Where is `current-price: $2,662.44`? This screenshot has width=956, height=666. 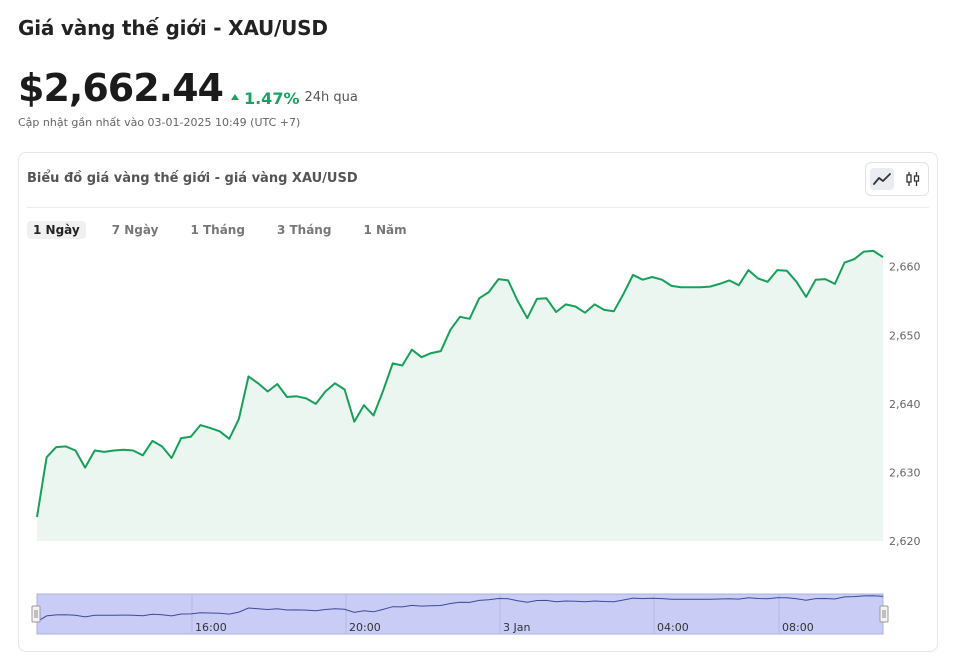
current-price: $2,662.44 is located at coordinates (121, 88).